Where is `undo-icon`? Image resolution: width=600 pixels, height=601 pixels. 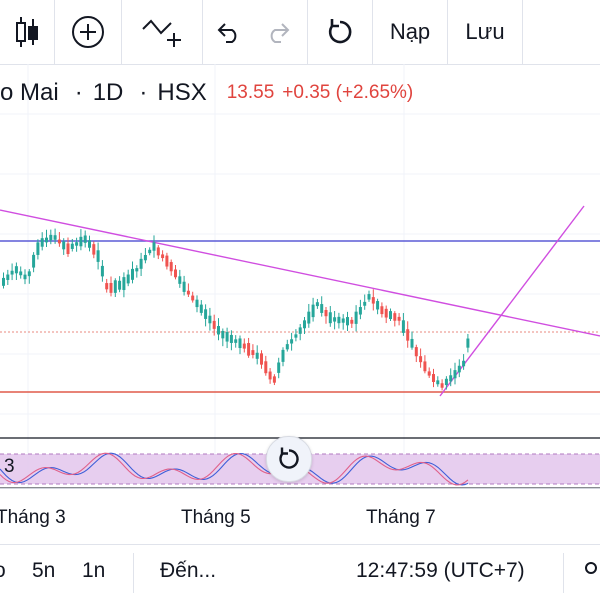 undo-icon is located at coordinates (229, 32).